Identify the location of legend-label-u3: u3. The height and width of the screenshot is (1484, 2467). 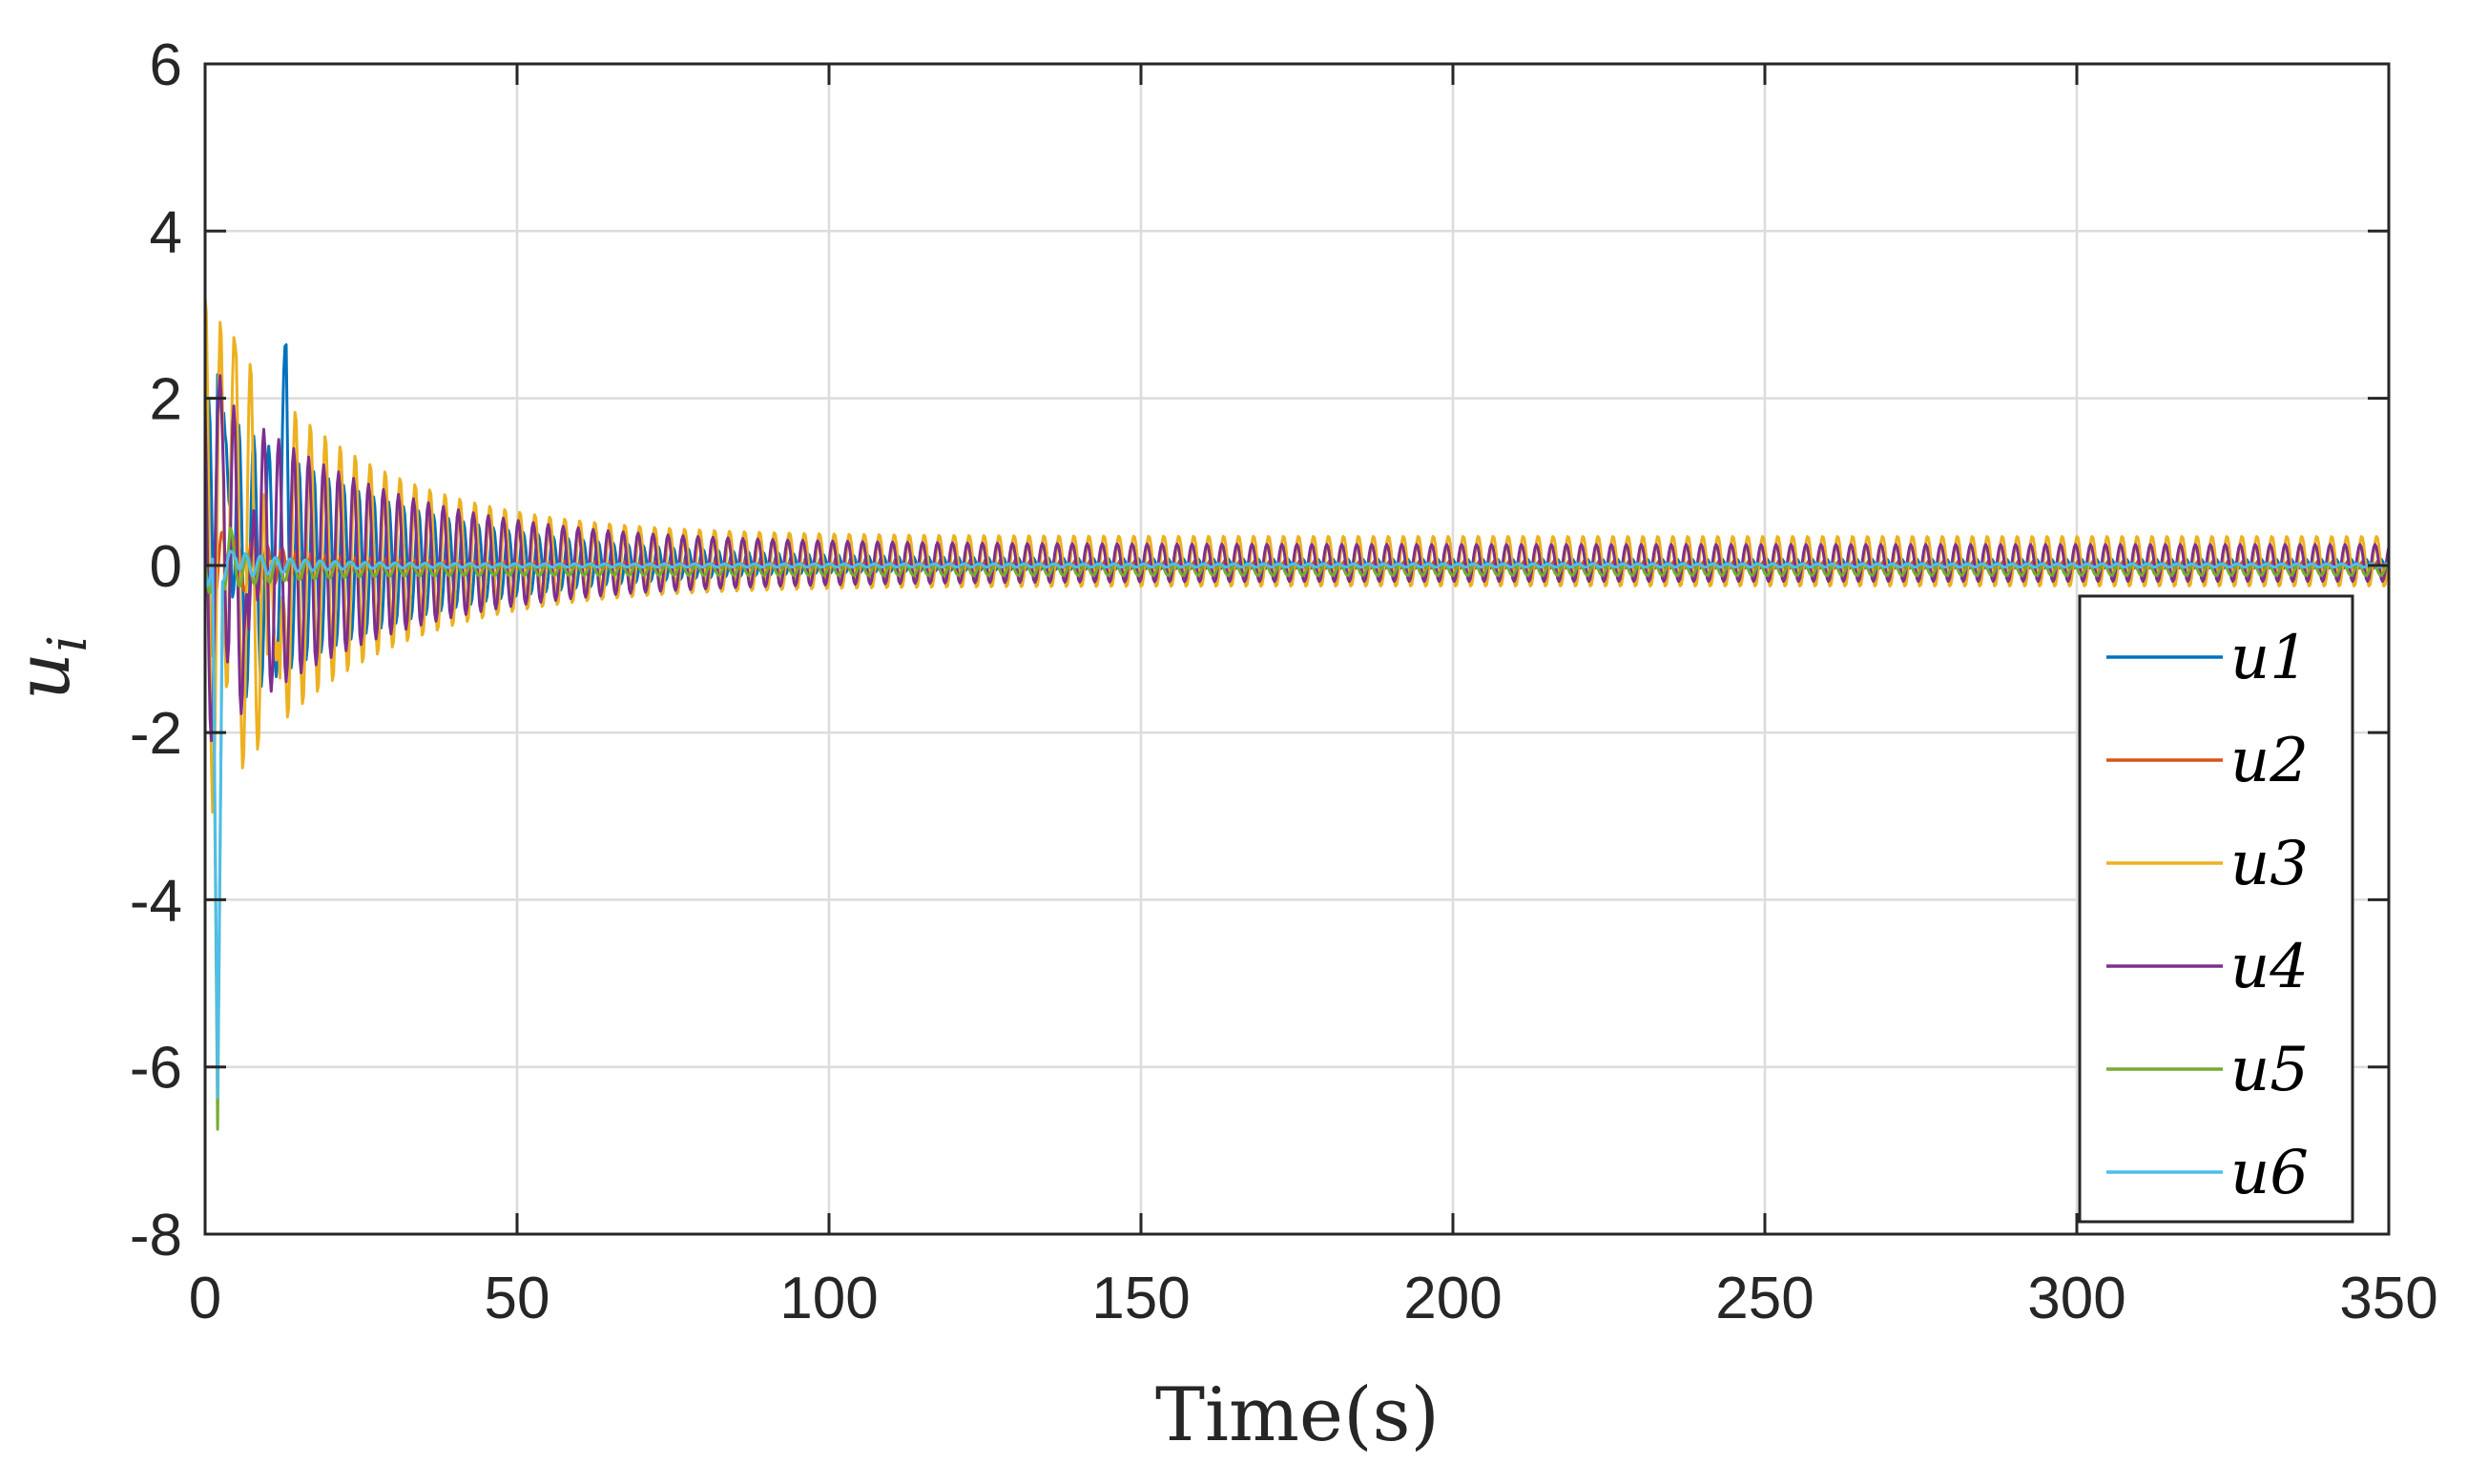
(2269, 864).